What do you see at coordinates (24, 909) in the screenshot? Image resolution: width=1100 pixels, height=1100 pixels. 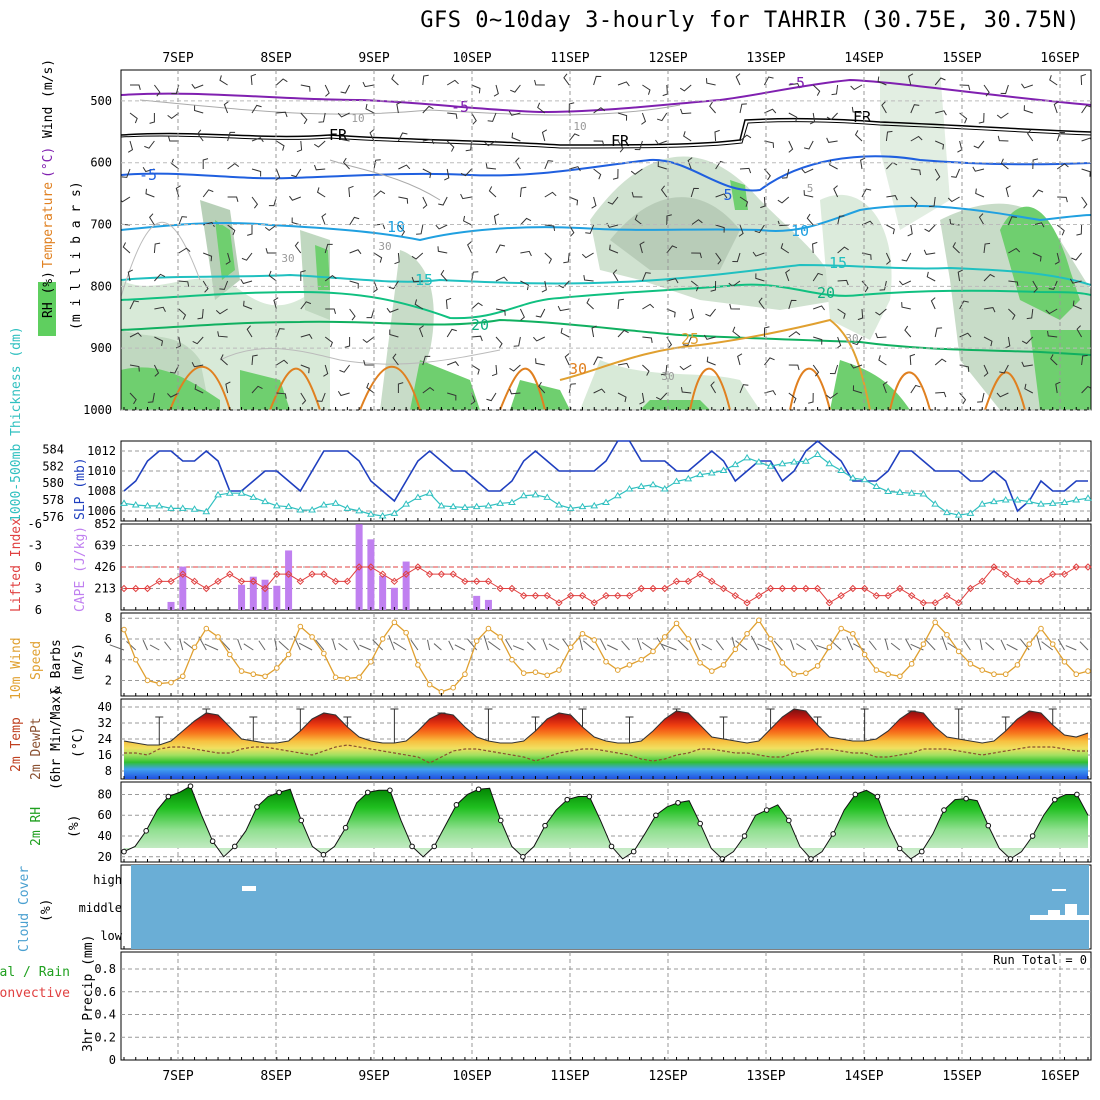 I see `cloud-ylabel-1: Cloud Cover` at bounding box center [24, 909].